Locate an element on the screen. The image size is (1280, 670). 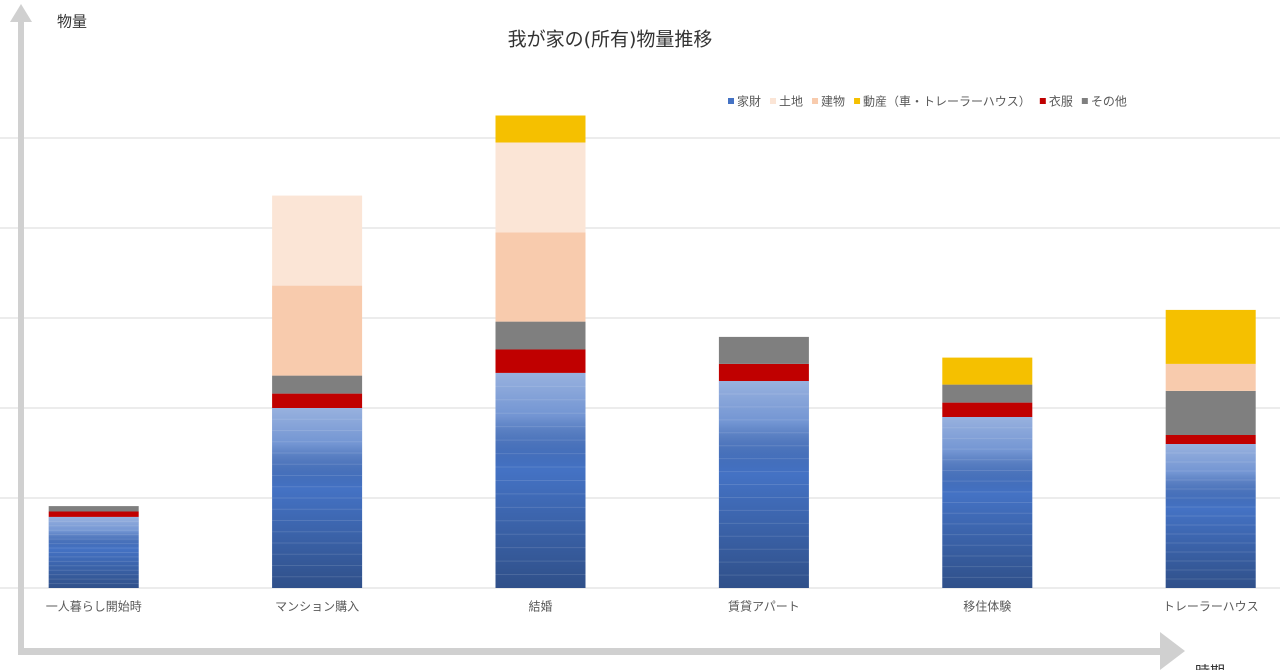
legend-label: その他 is located at coordinates (1109, 102).